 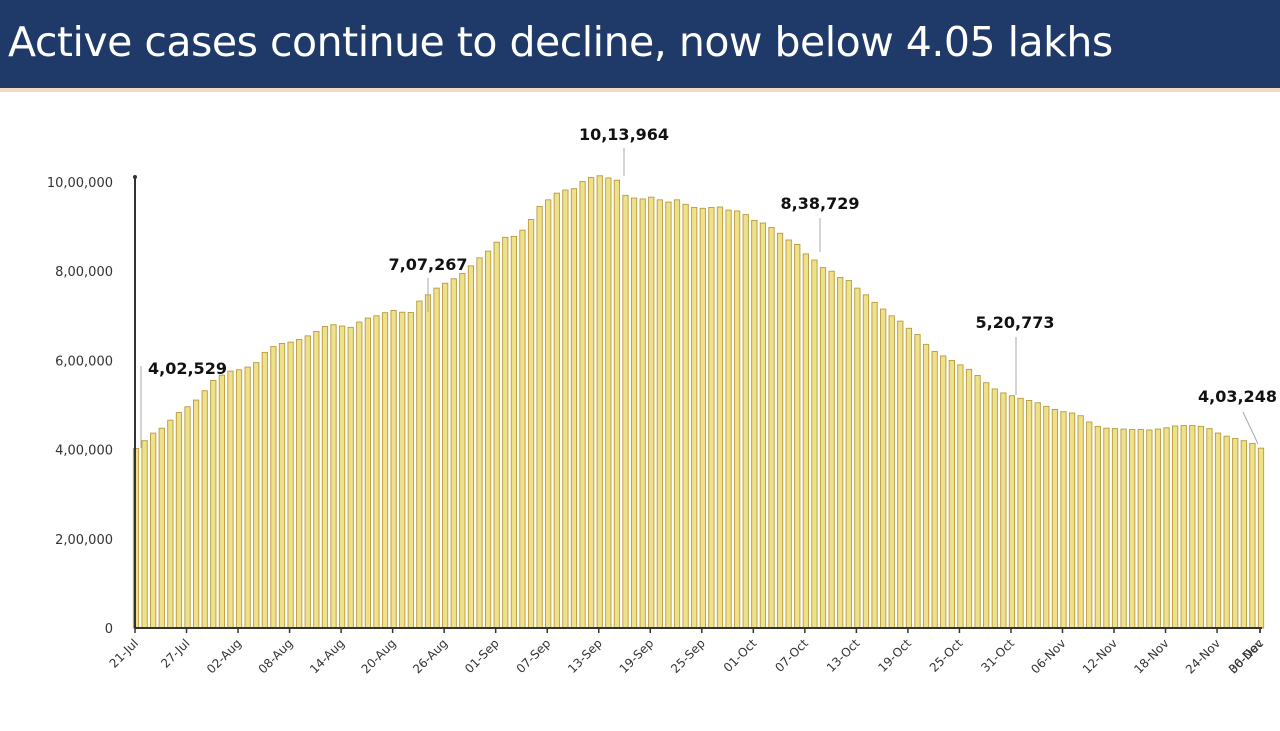 I want to click on y-tick-label: 2,00,000, so click(x=84, y=540).